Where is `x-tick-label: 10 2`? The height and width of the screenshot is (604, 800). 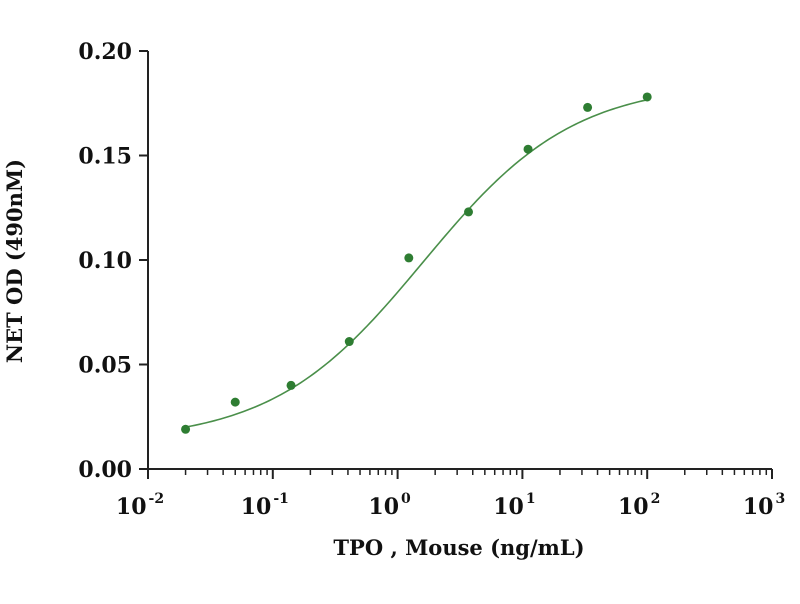
x-tick-label: 10 2 is located at coordinates (639, 505).